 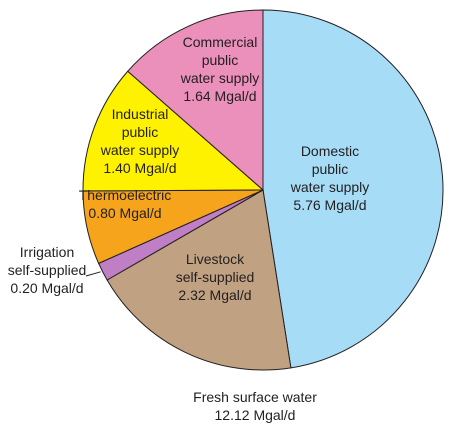 What do you see at coordinates (219, 96) in the screenshot?
I see `label-commercial-line: 1.64 Mgal/d` at bounding box center [219, 96].